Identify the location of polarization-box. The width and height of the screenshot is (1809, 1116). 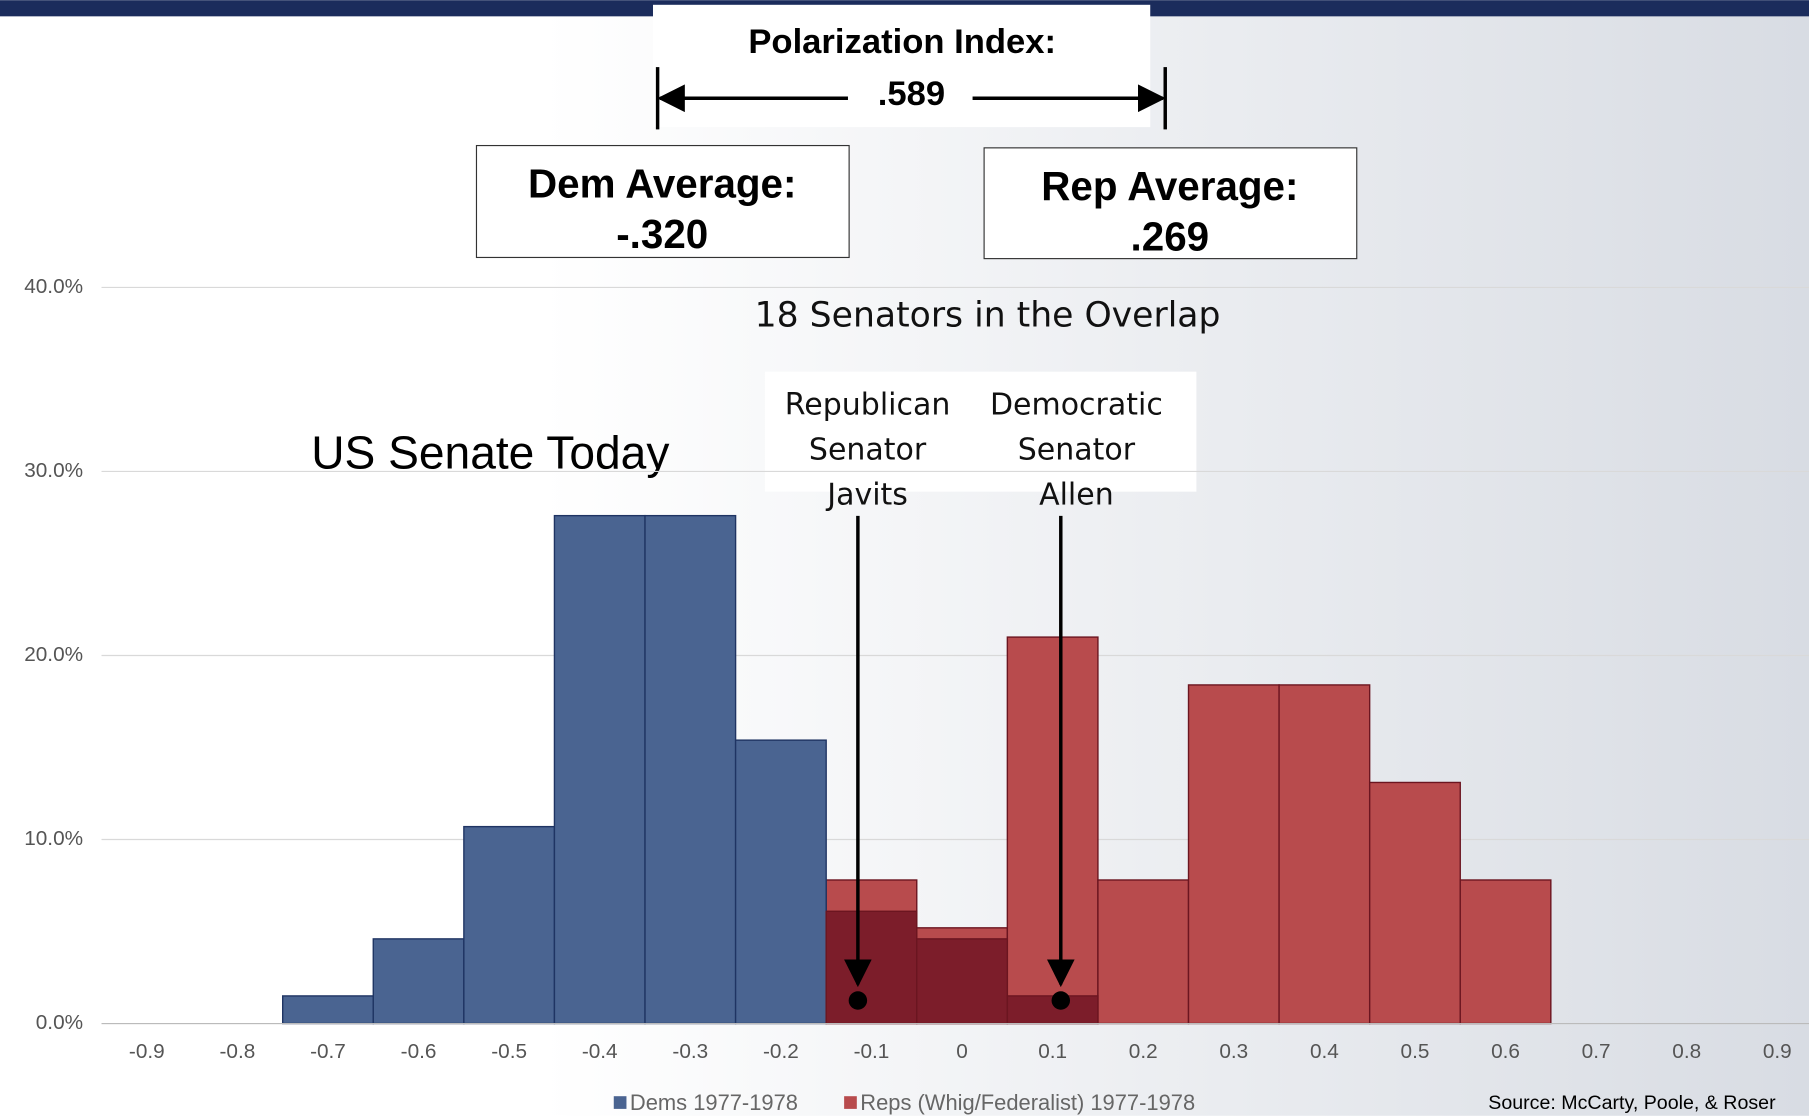
(901, 66).